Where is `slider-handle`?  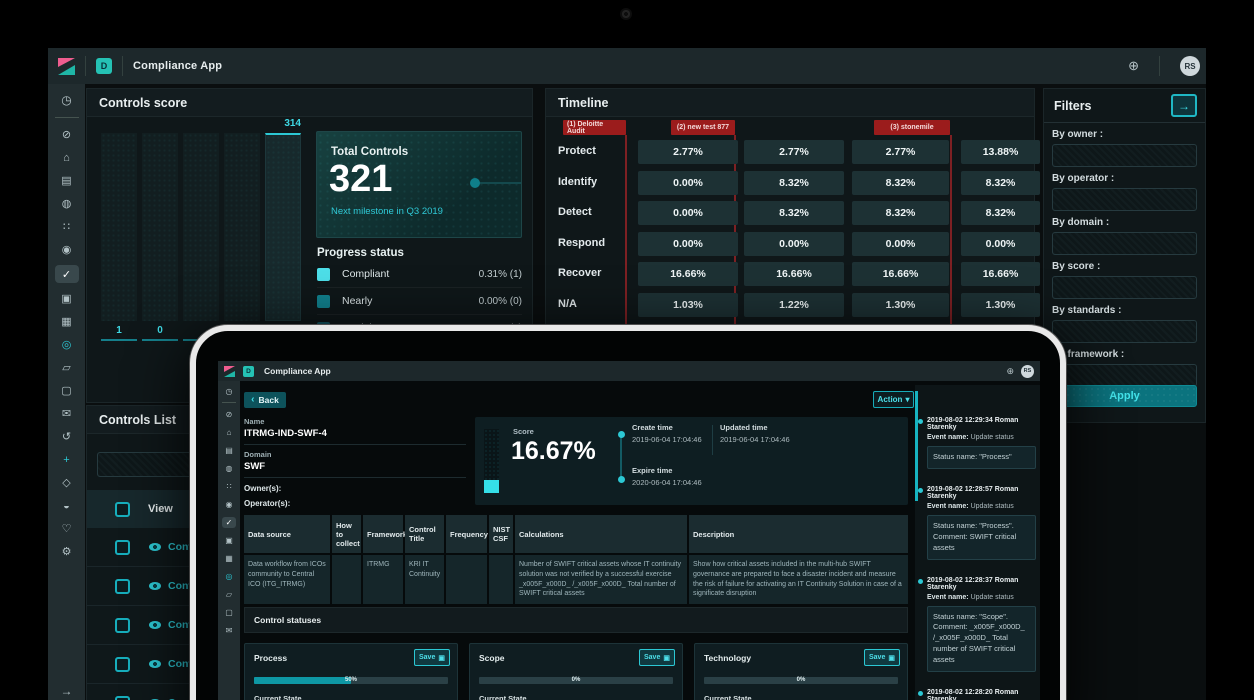
slider-handle is located at coordinates (475, 183).